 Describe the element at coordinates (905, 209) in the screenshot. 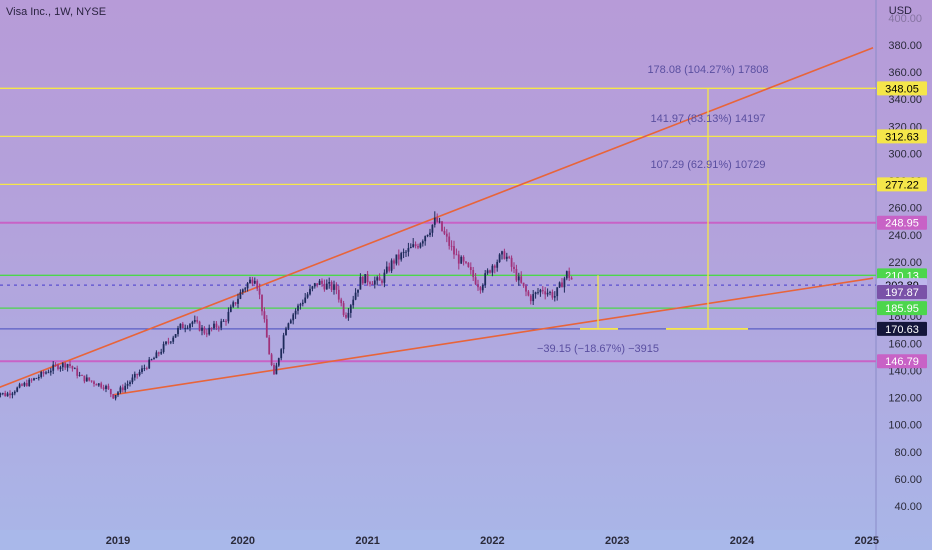

I see `y-tick-label: 260.00` at that location.